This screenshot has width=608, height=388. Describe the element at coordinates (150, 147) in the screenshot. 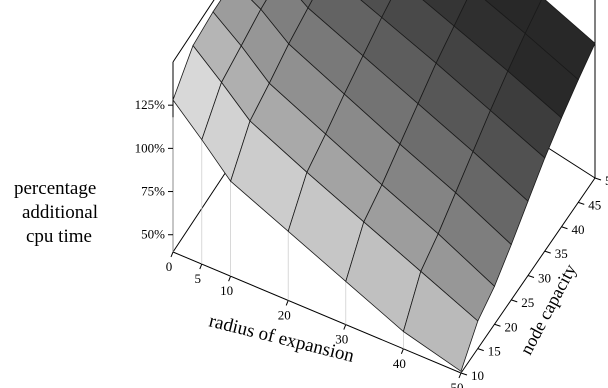

I see `y-tick-label: 100%` at that location.